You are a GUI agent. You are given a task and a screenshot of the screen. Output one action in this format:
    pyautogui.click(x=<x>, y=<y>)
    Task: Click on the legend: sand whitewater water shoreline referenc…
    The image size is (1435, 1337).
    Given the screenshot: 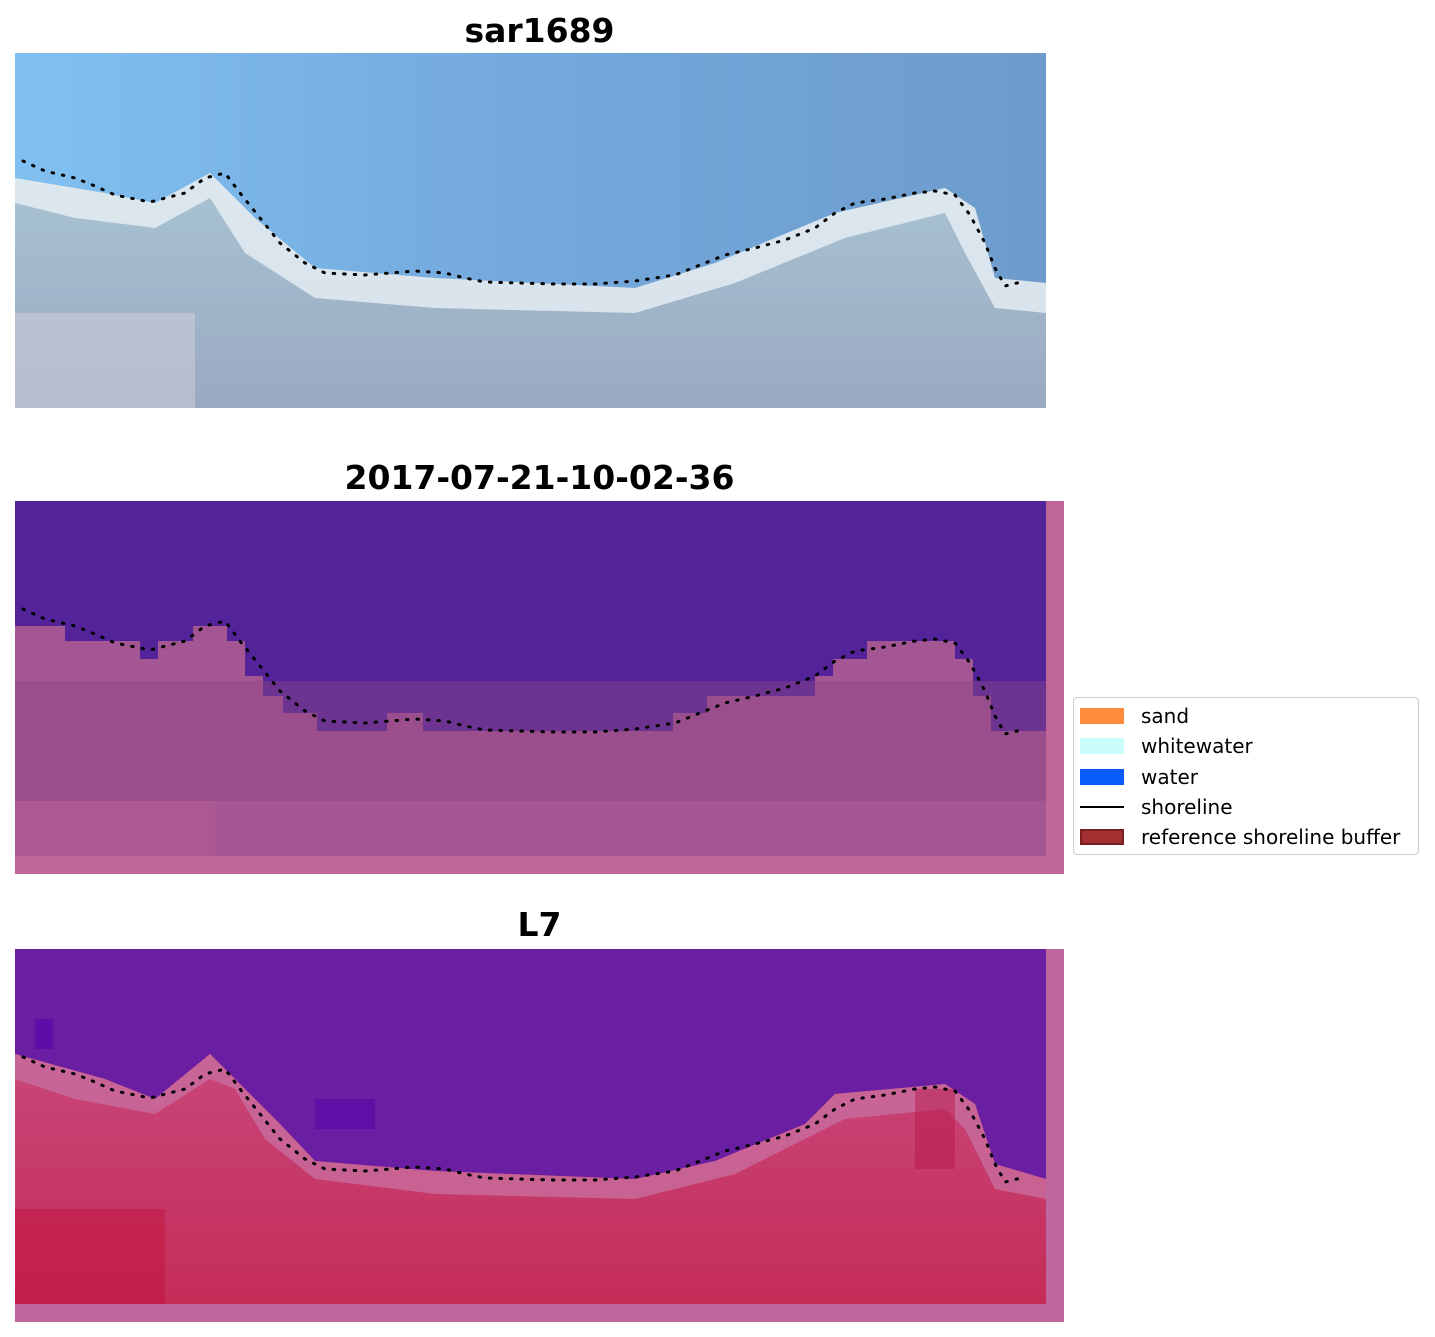 What is the action you would take?
    pyautogui.click(x=1246, y=776)
    